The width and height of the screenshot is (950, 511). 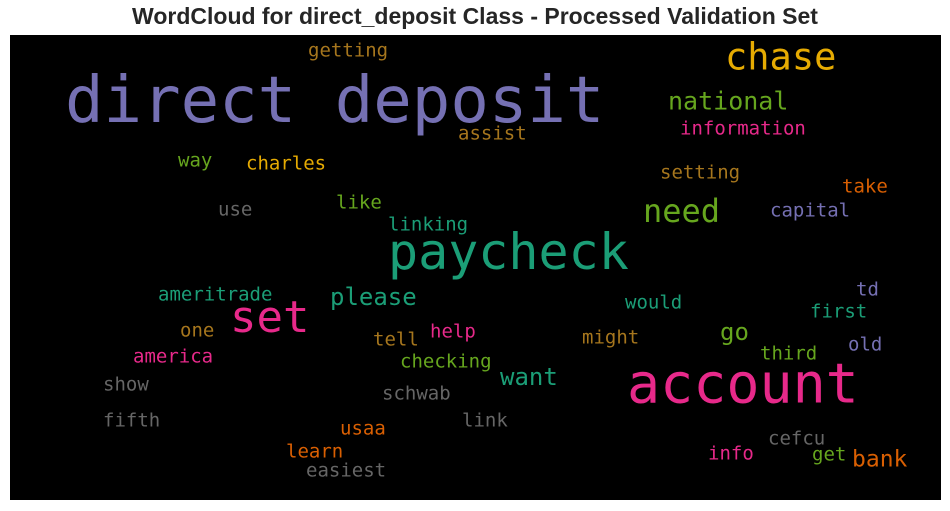 I want to click on word-way: way, so click(x=195, y=160).